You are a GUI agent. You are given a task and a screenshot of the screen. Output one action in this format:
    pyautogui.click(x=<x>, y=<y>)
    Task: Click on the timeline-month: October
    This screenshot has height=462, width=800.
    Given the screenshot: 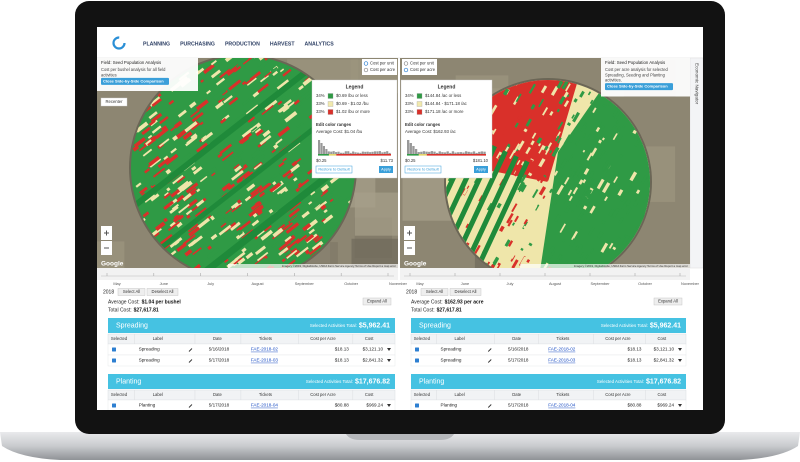 What is the action you would take?
    pyautogui.click(x=351, y=283)
    